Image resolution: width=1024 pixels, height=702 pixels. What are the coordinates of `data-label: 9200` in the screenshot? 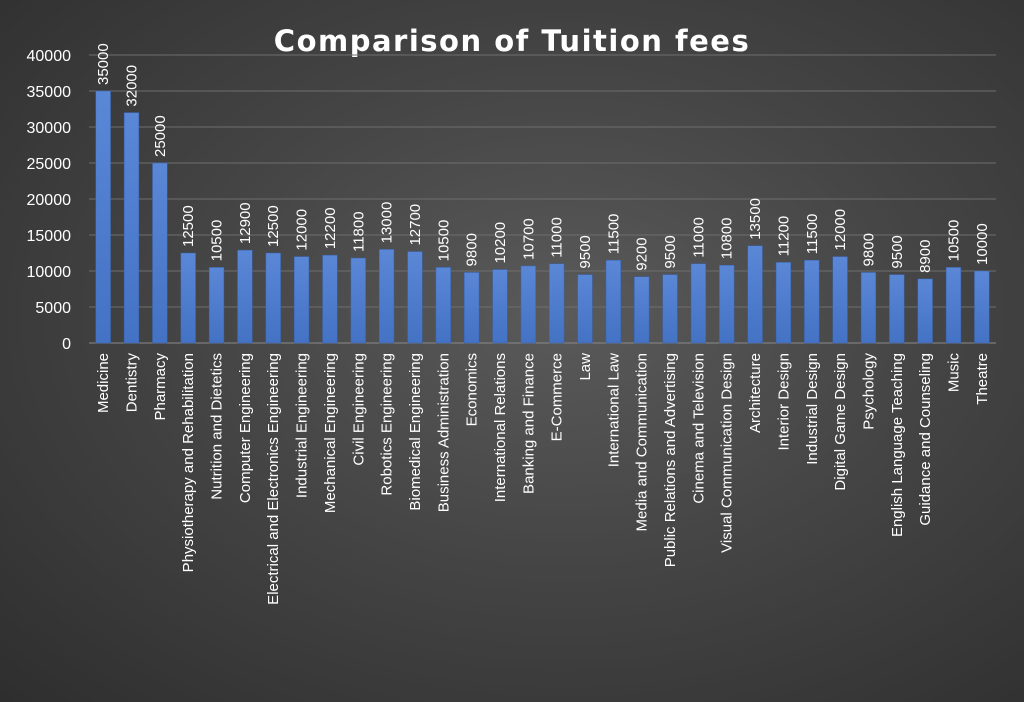 It's located at (642, 253).